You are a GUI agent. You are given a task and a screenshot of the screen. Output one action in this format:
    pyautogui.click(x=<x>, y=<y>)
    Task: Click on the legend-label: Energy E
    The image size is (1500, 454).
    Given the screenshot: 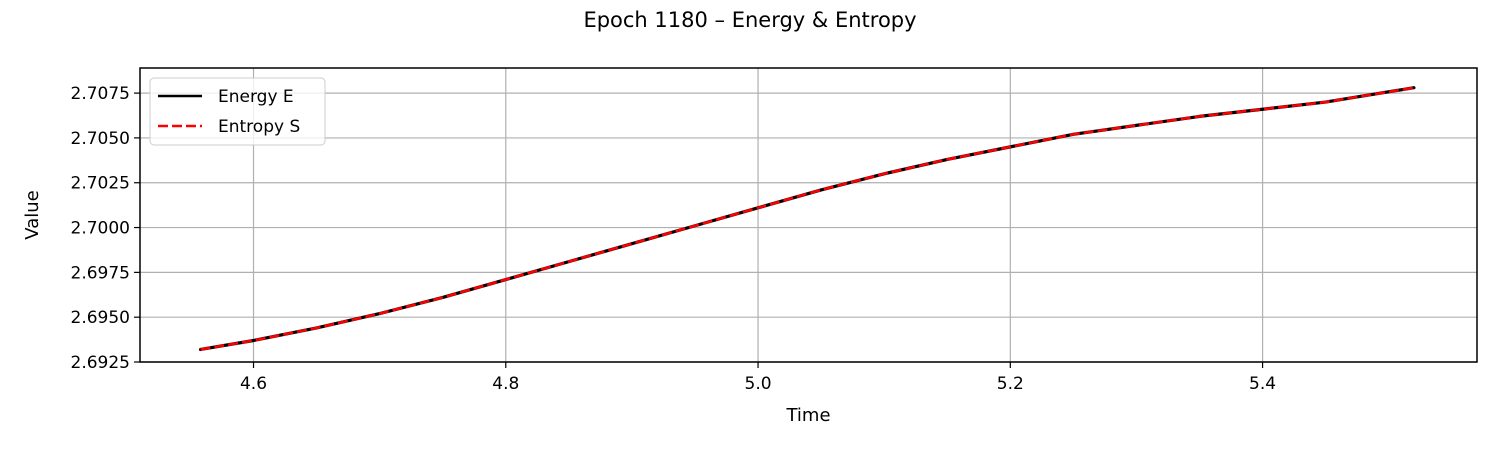 What is the action you would take?
    pyautogui.click(x=256, y=97)
    